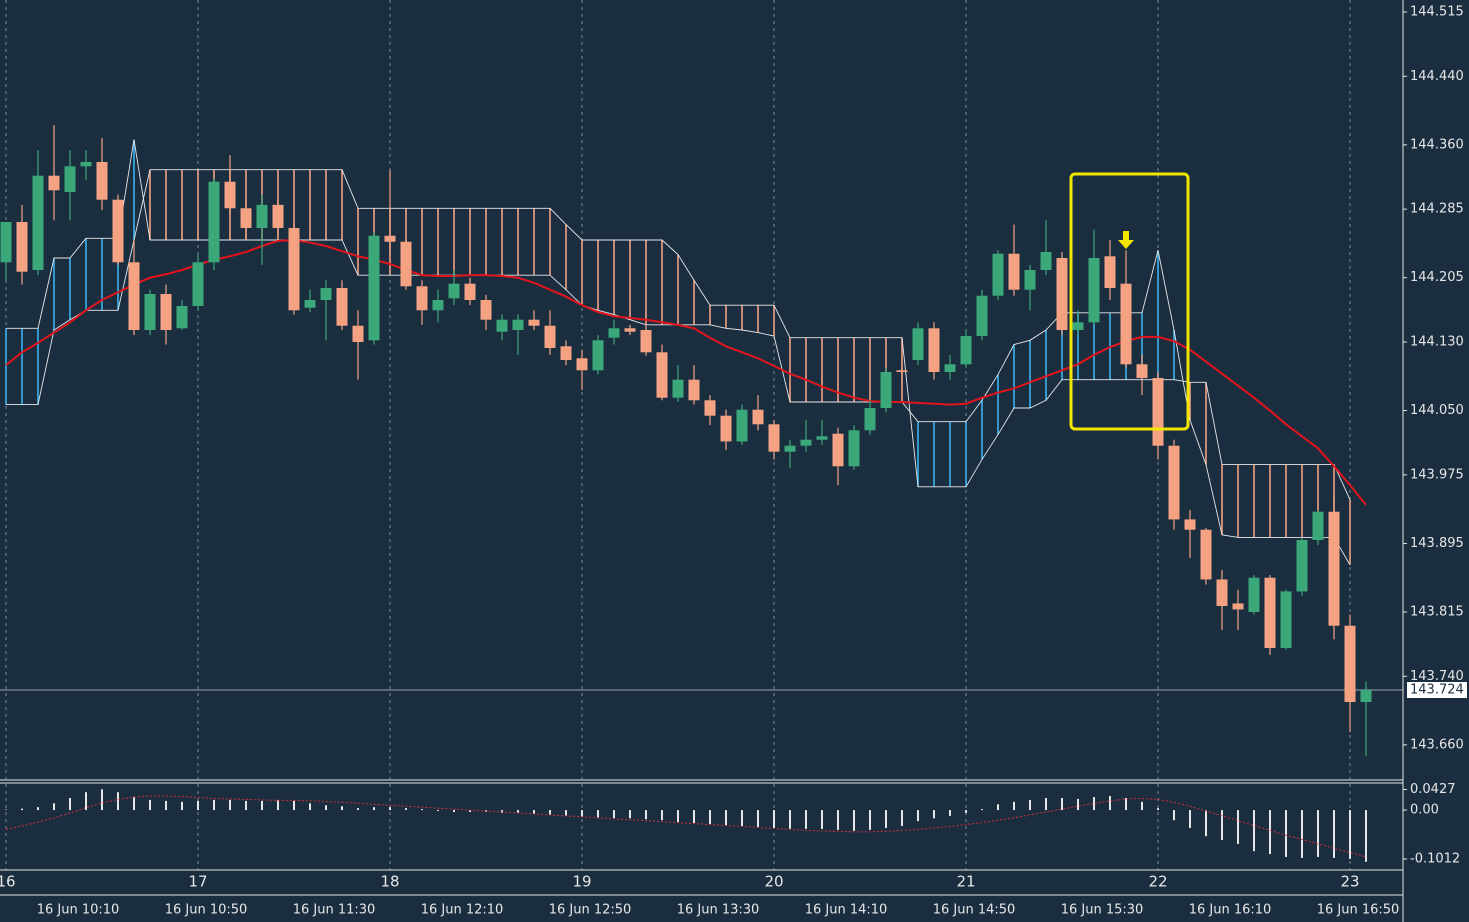 The image size is (1469, 922). I want to click on y-tick-label: 143.660, so click(1437, 744).